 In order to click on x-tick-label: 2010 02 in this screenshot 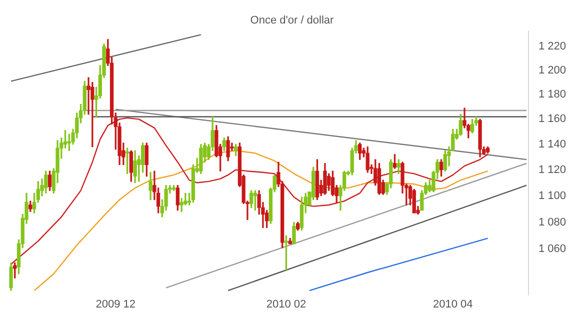, I will do `click(286, 304)`.